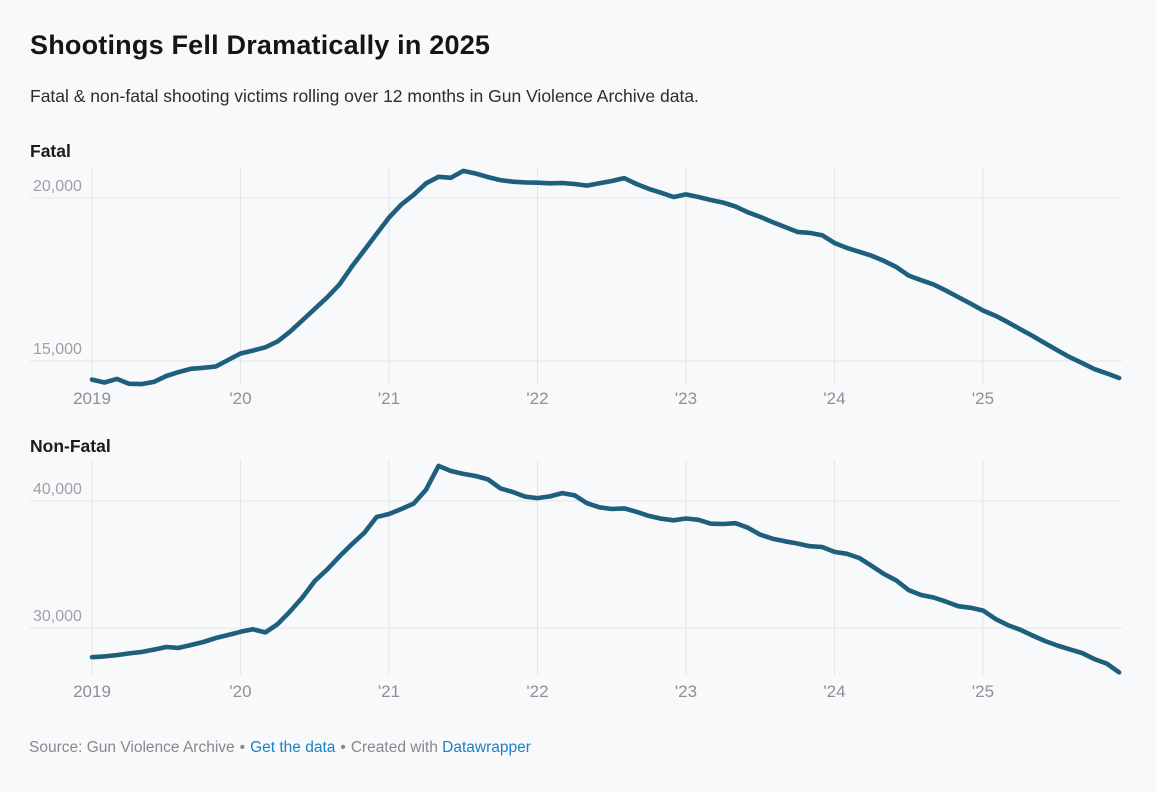 This screenshot has width=1156, height=792. I want to click on y-tick-label: 40,000, so click(57, 489).